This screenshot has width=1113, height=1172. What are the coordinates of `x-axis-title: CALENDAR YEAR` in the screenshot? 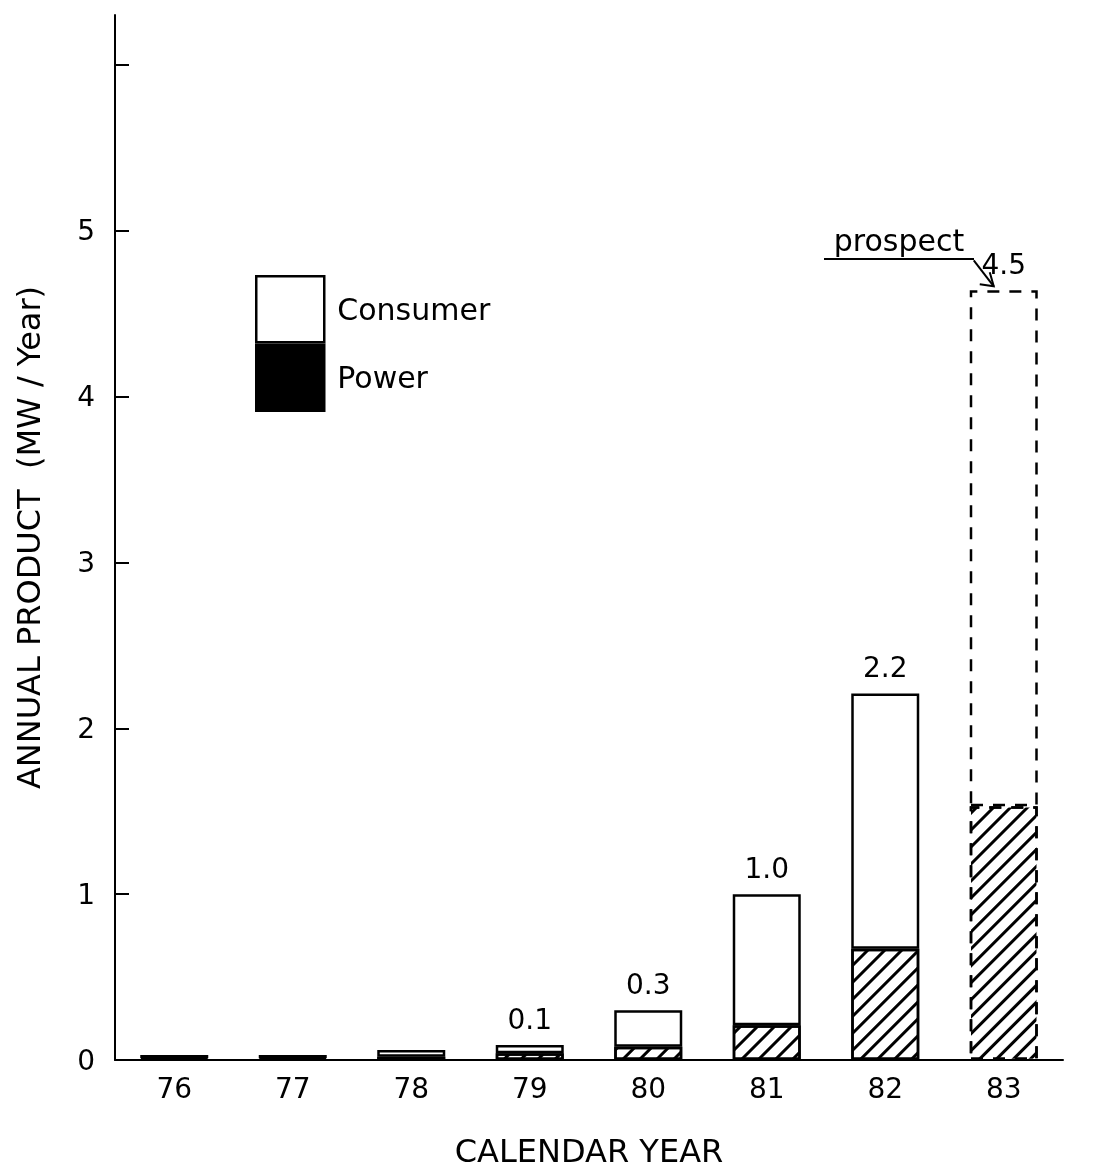 It's located at (589, 1151).